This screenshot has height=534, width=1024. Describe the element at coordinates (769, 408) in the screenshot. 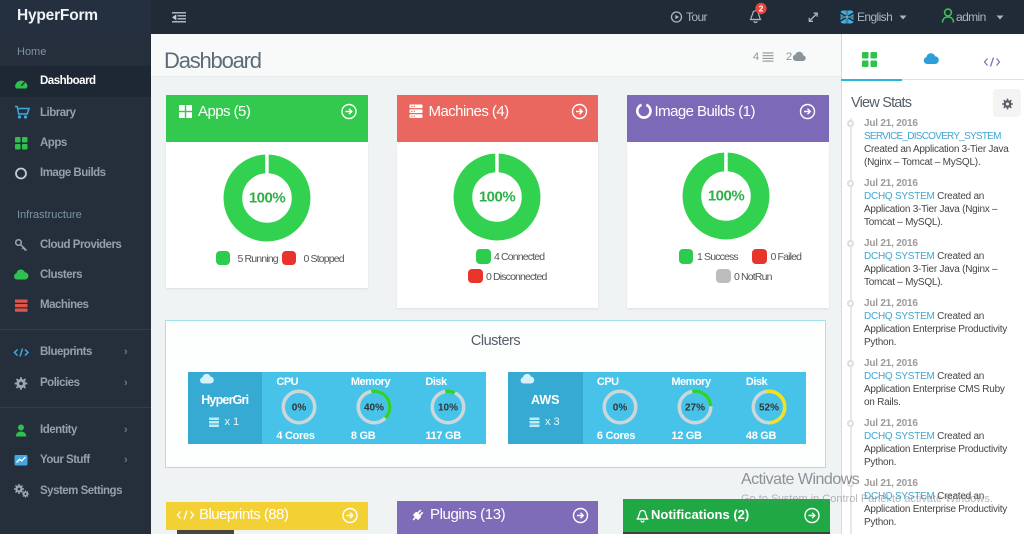

I see `svg-text: 52%` at that location.